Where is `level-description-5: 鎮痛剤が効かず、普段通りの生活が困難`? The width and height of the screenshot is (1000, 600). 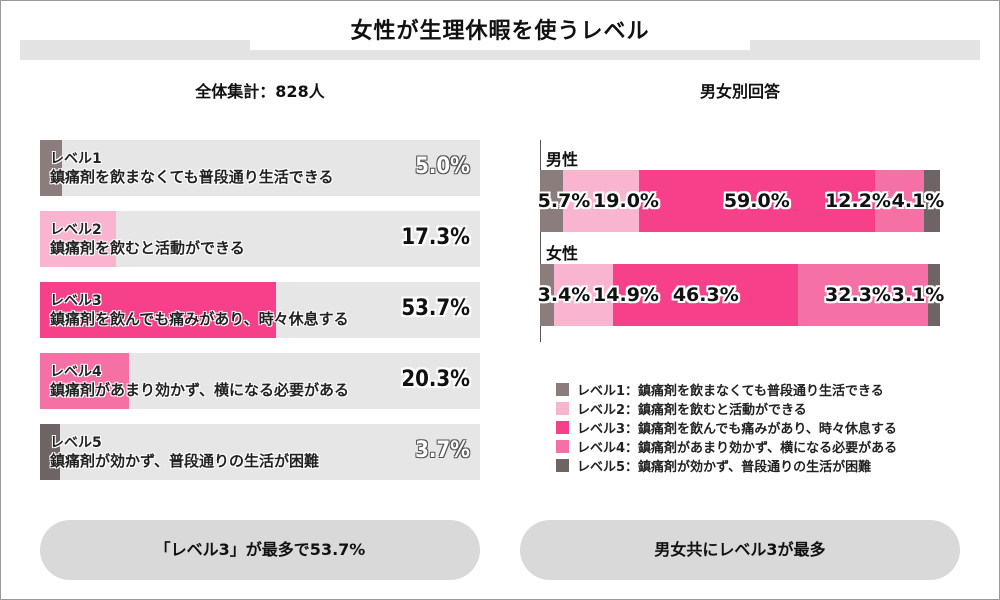
level-description-5: 鎮痛剤が効かず、普段通りの生活が困難 is located at coordinates (184, 461).